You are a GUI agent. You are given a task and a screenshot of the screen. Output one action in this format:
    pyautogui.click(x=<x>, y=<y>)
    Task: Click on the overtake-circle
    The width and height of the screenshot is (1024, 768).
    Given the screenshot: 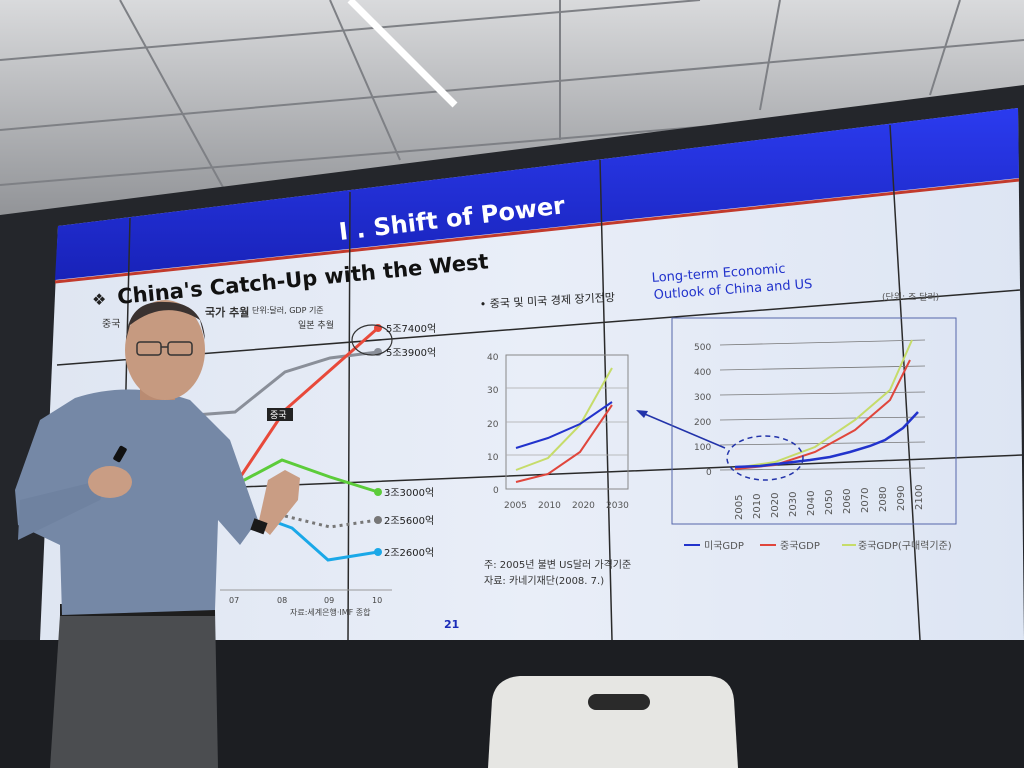 What is the action you would take?
    pyautogui.click(x=372, y=340)
    